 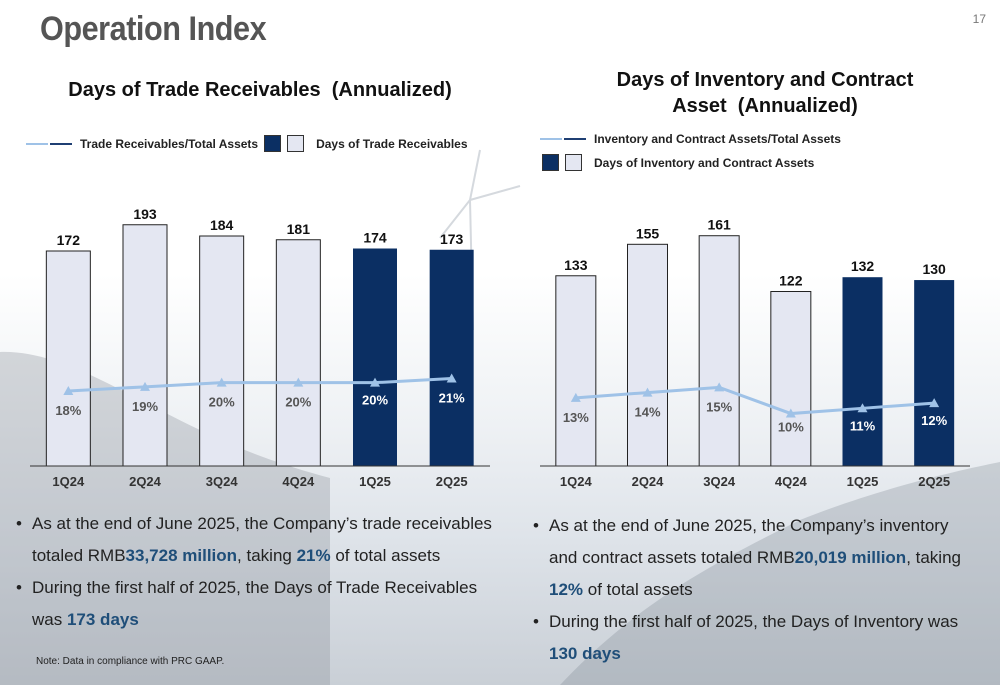 What do you see at coordinates (299, 229) in the screenshot?
I see `left-bar-label-4Q24: 181` at bounding box center [299, 229].